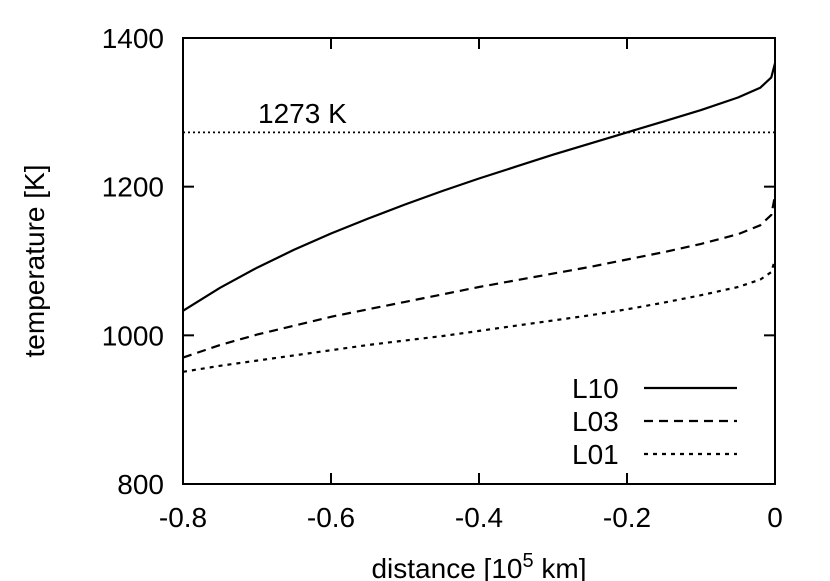 The width and height of the screenshot is (830, 581). Describe the element at coordinates (654, 421) in the screenshot. I see `legend: L10 L03 L01` at that location.